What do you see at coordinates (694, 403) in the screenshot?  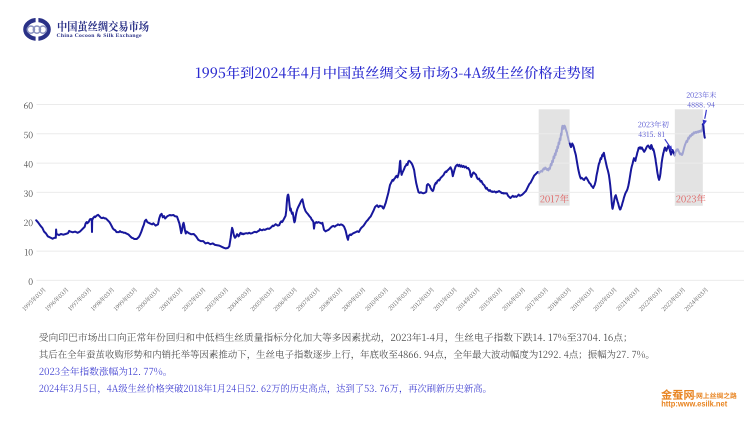 I see `svg-text: http:www.esilk.net` at bounding box center [694, 403].